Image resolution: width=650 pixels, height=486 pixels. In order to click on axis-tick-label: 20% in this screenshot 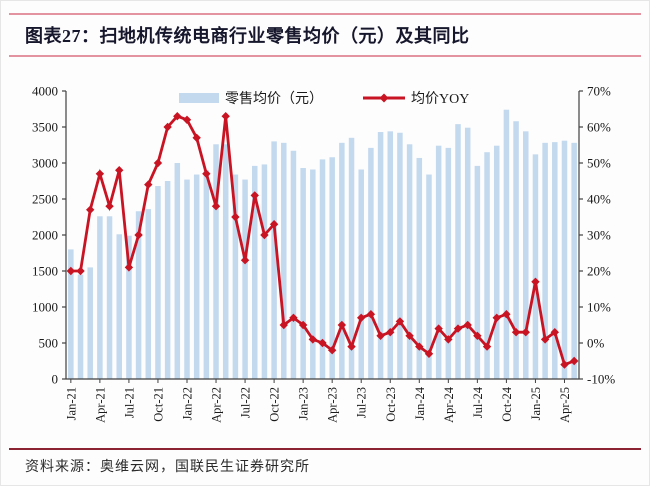, I will do `click(599, 271)`.